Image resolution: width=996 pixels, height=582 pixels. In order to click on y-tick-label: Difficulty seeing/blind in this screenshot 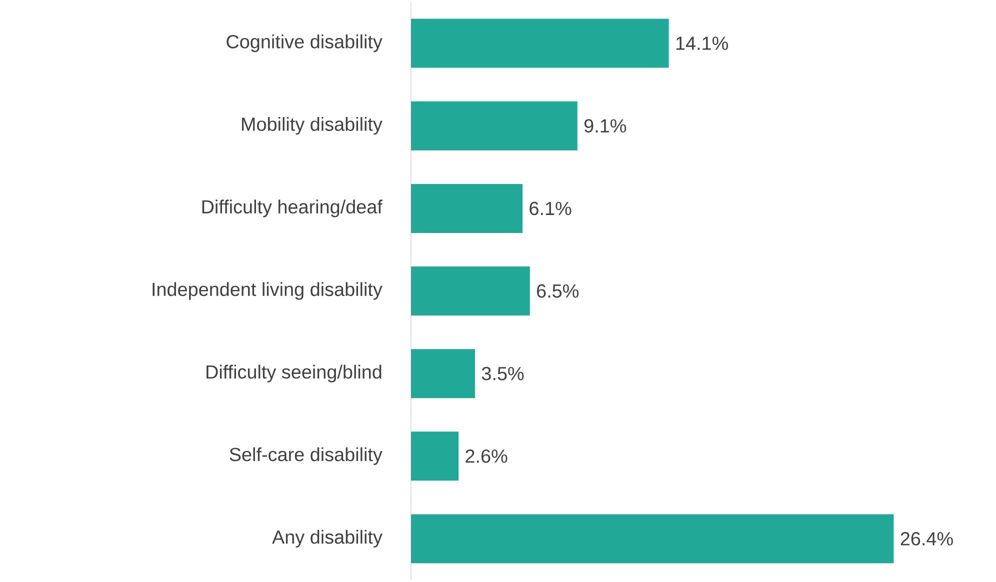, I will do `click(294, 373)`.